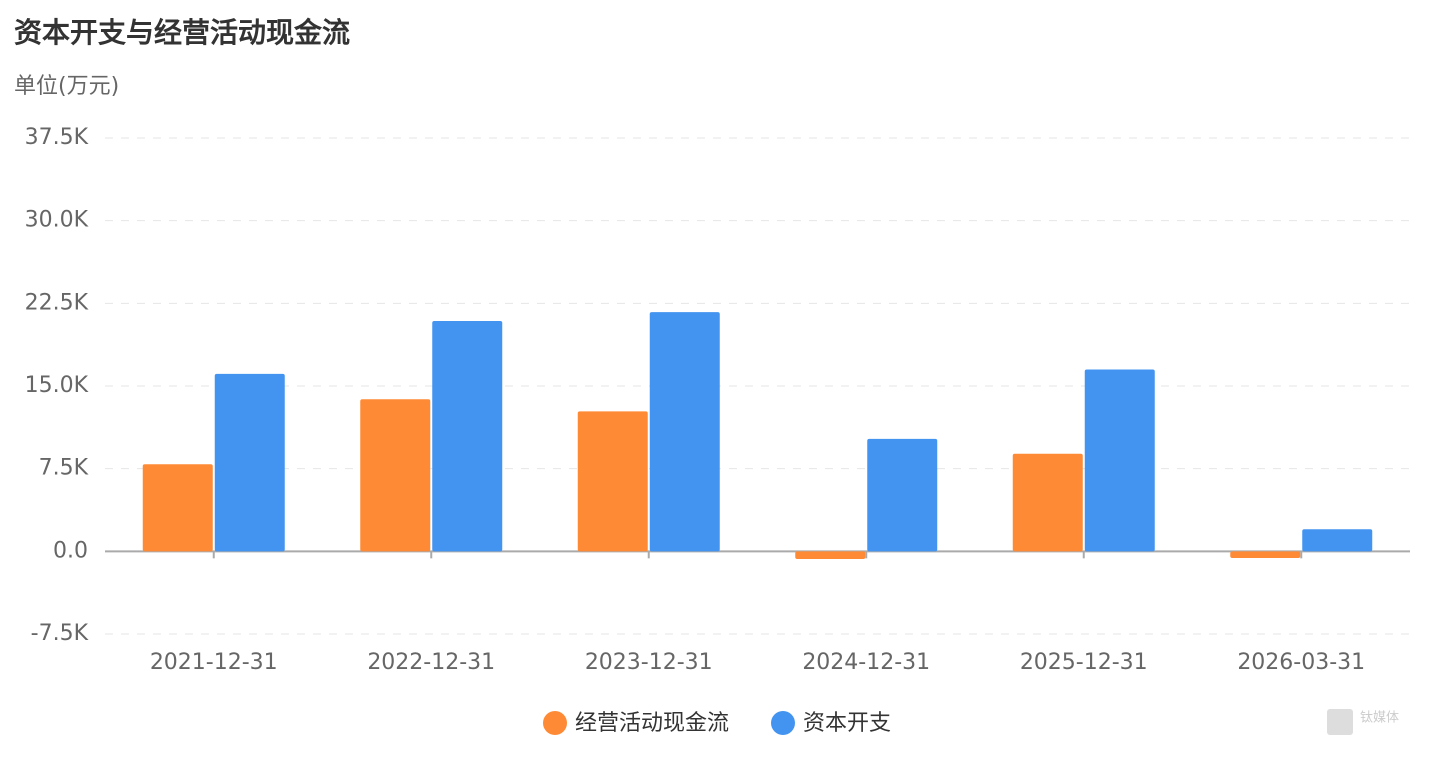  I want to click on x-tick-label: 2025-12-31, so click(1084, 662).